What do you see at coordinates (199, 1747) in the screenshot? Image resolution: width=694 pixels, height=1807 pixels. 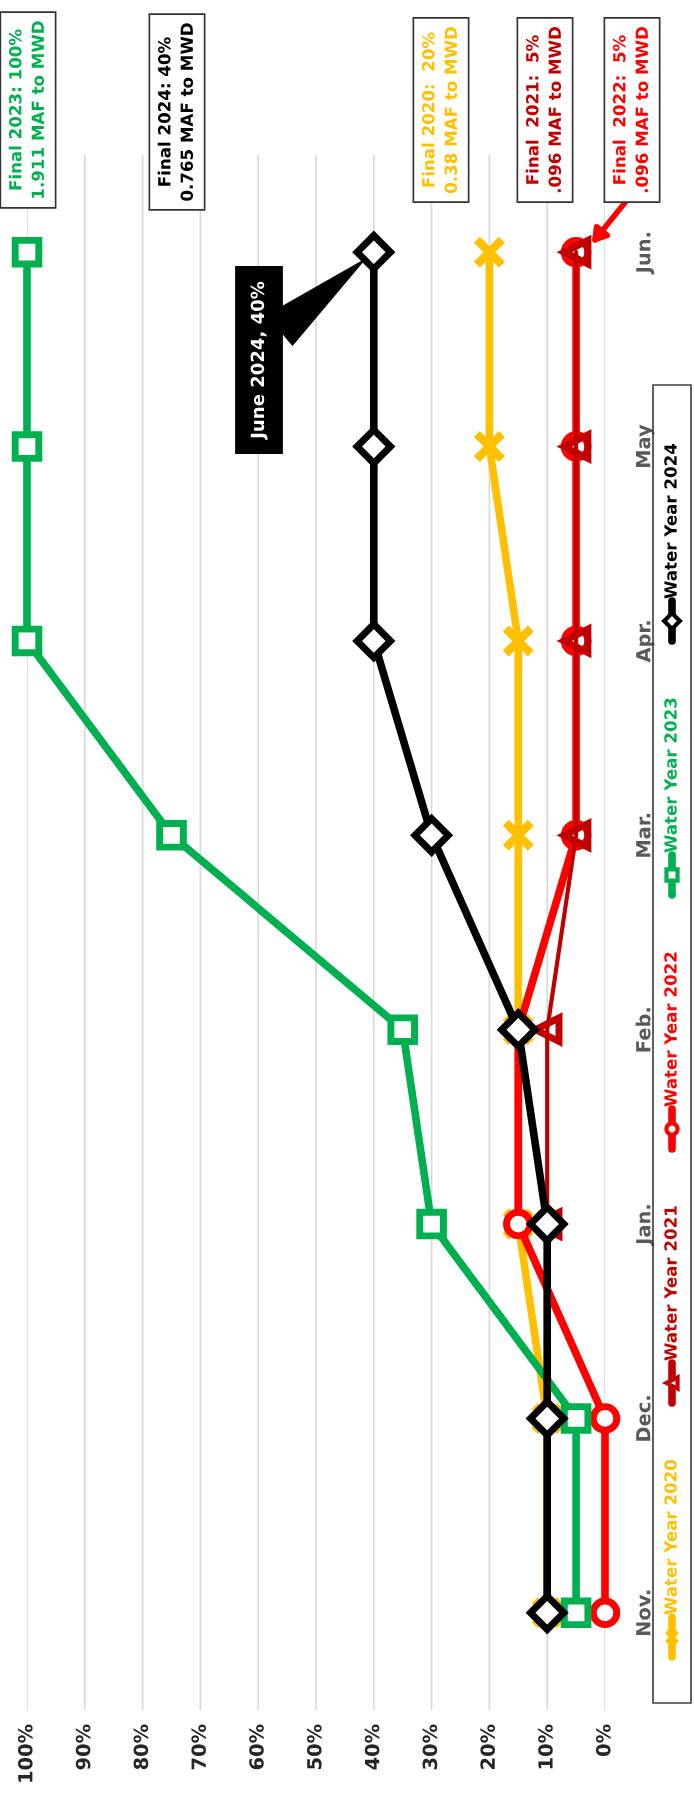 I see `x-tick-label: 70%` at bounding box center [199, 1747].